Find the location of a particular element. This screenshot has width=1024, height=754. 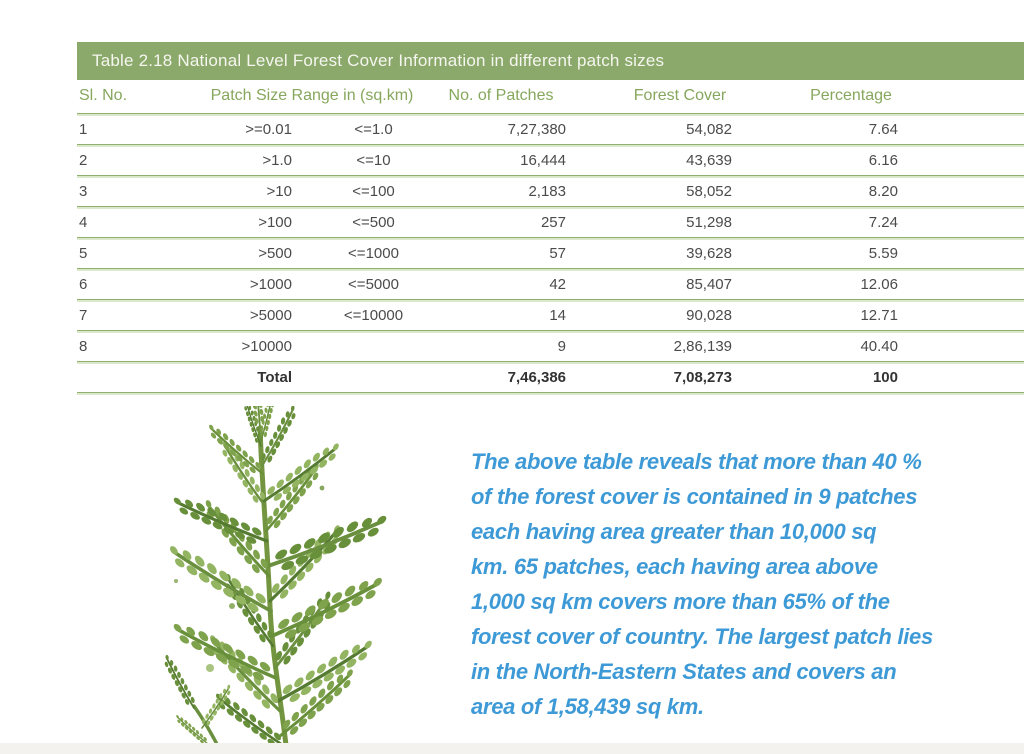

table-row: 1 >=0.01 <=1.0 7,27,380 54,082 7.64 is located at coordinates (550, 130).